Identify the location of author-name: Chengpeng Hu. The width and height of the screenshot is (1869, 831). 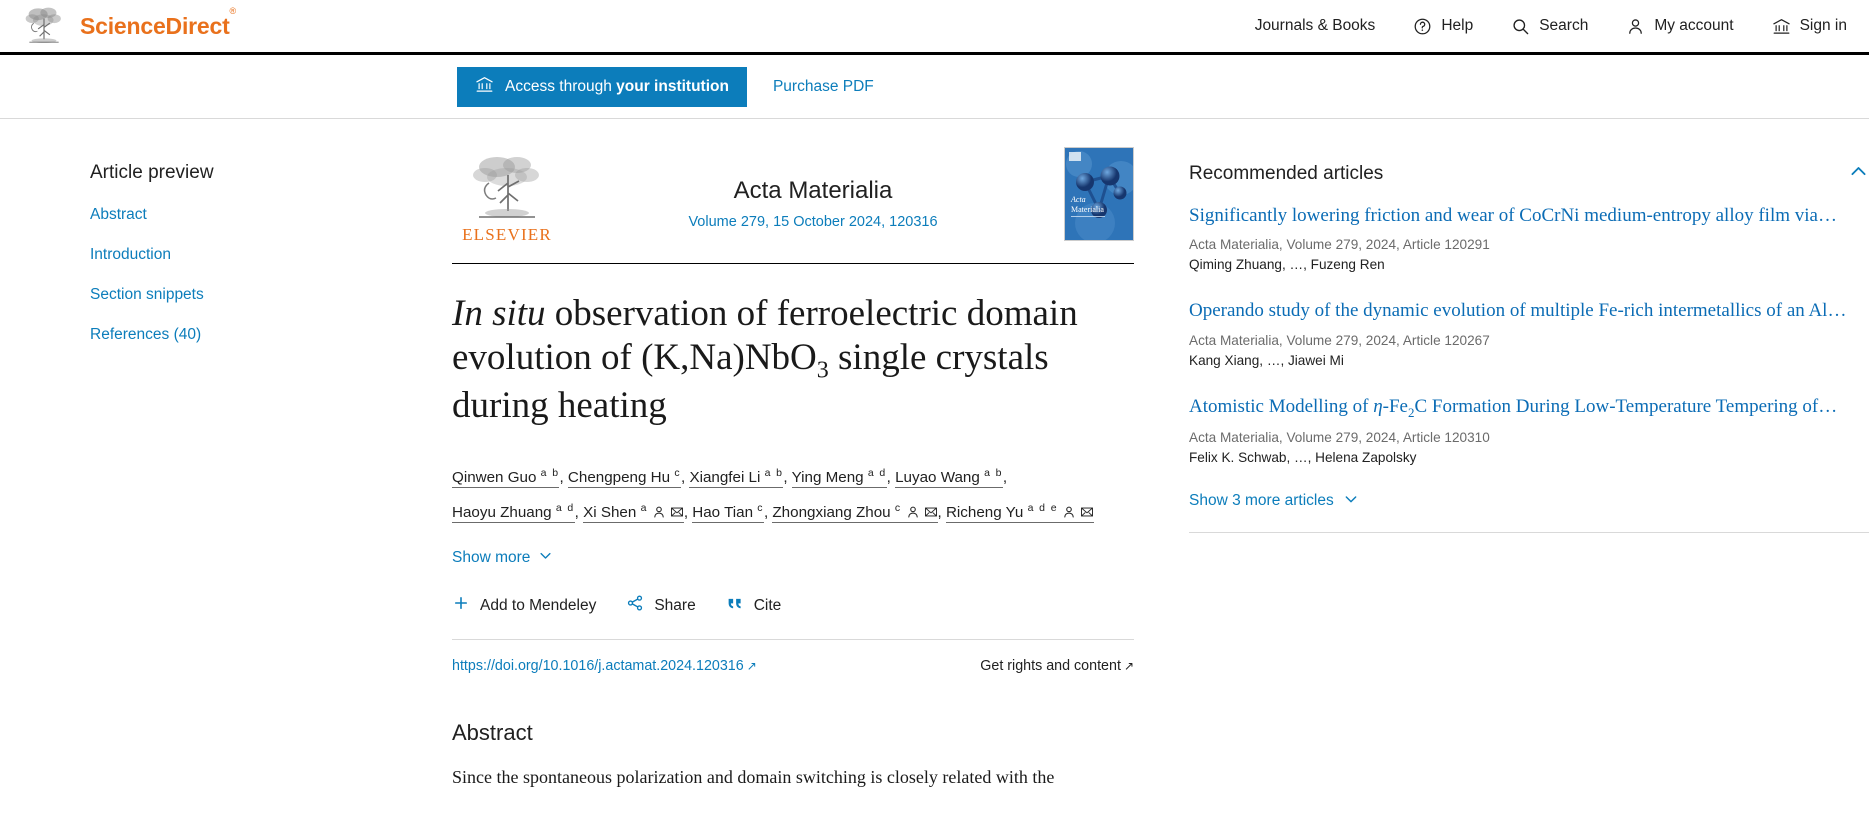
(619, 478).